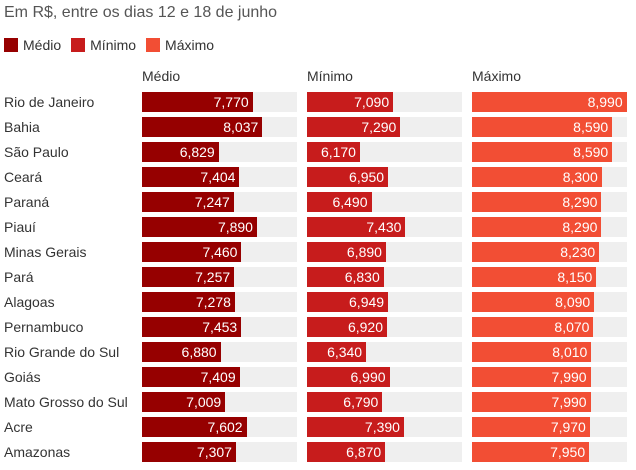  What do you see at coordinates (42, 45) in the screenshot?
I see `legend-label-medio: Médio` at bounding box center [42, 45].